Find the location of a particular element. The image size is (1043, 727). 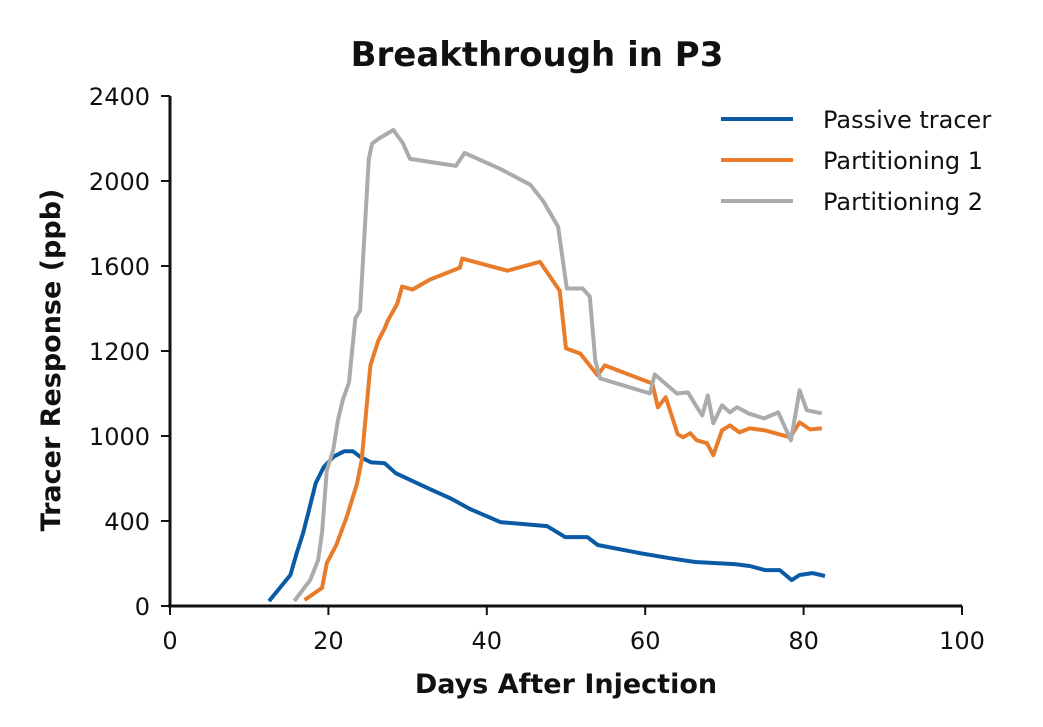

x-axis-label: Days After Injection is located at coordinates (566, 684).